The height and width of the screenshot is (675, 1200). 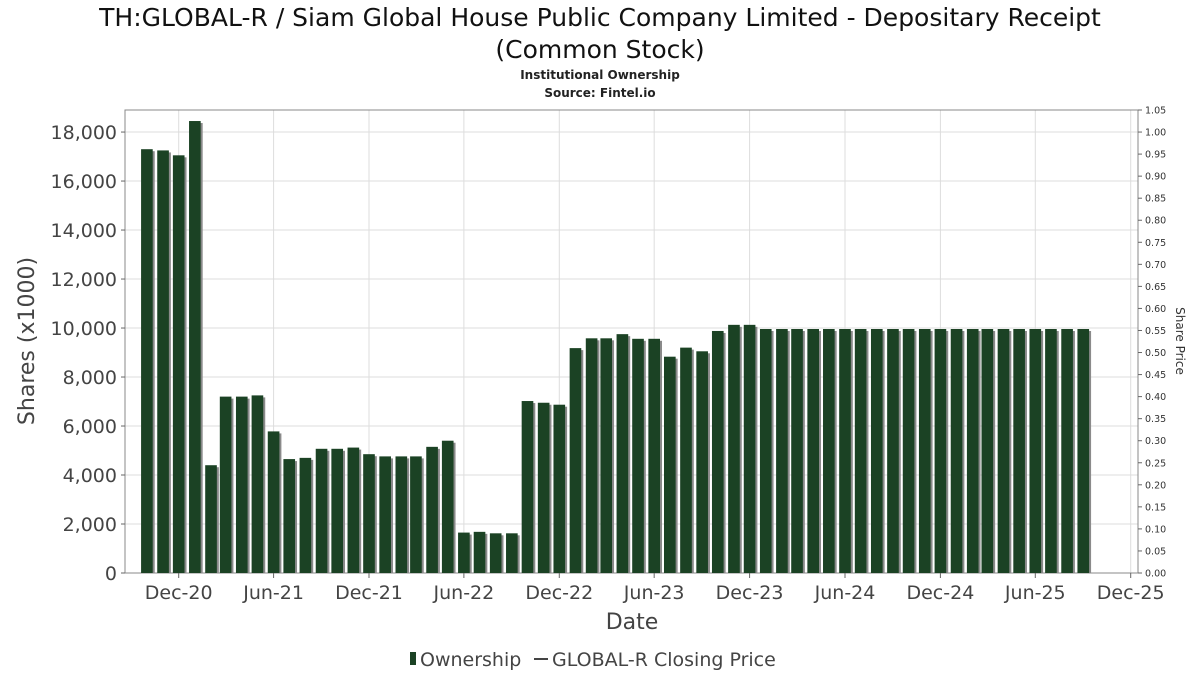 What do you see at coordinates (1155, 529) in the screenshot?
I see `y2-tick-label: 0.10` at bounding box center [1155, 529].